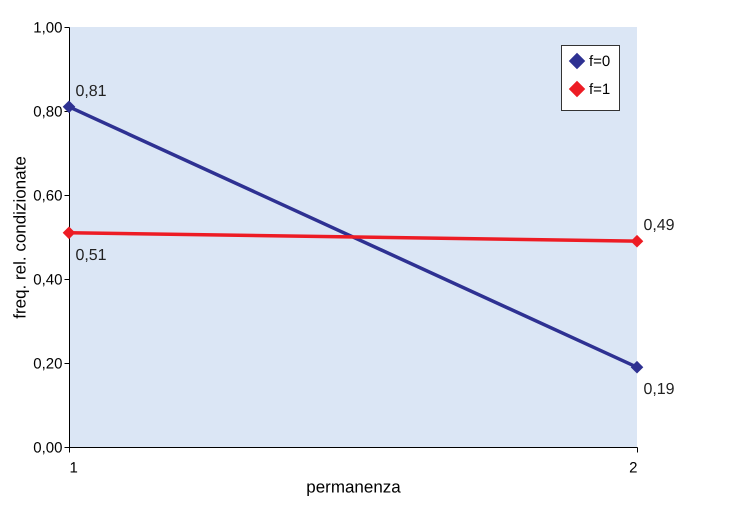 This screenshot has width=734, height=516. Describe the element at coordinates (74, 468) in the screenshot. I see `x-tick-label: 1` at that location.